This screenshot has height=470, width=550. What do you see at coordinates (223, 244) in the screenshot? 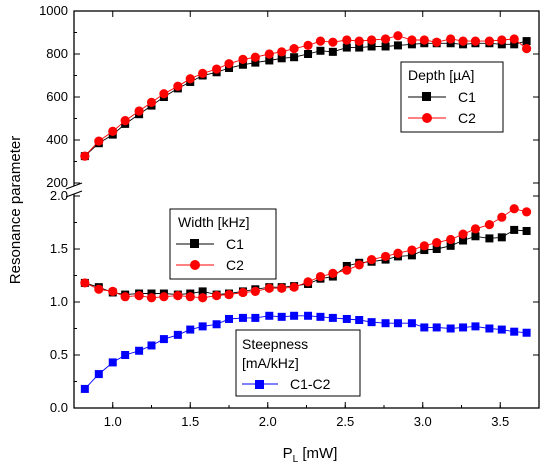
I see `legend-width: Width [kHz] C1 C2` at bounding box center [223, 244].